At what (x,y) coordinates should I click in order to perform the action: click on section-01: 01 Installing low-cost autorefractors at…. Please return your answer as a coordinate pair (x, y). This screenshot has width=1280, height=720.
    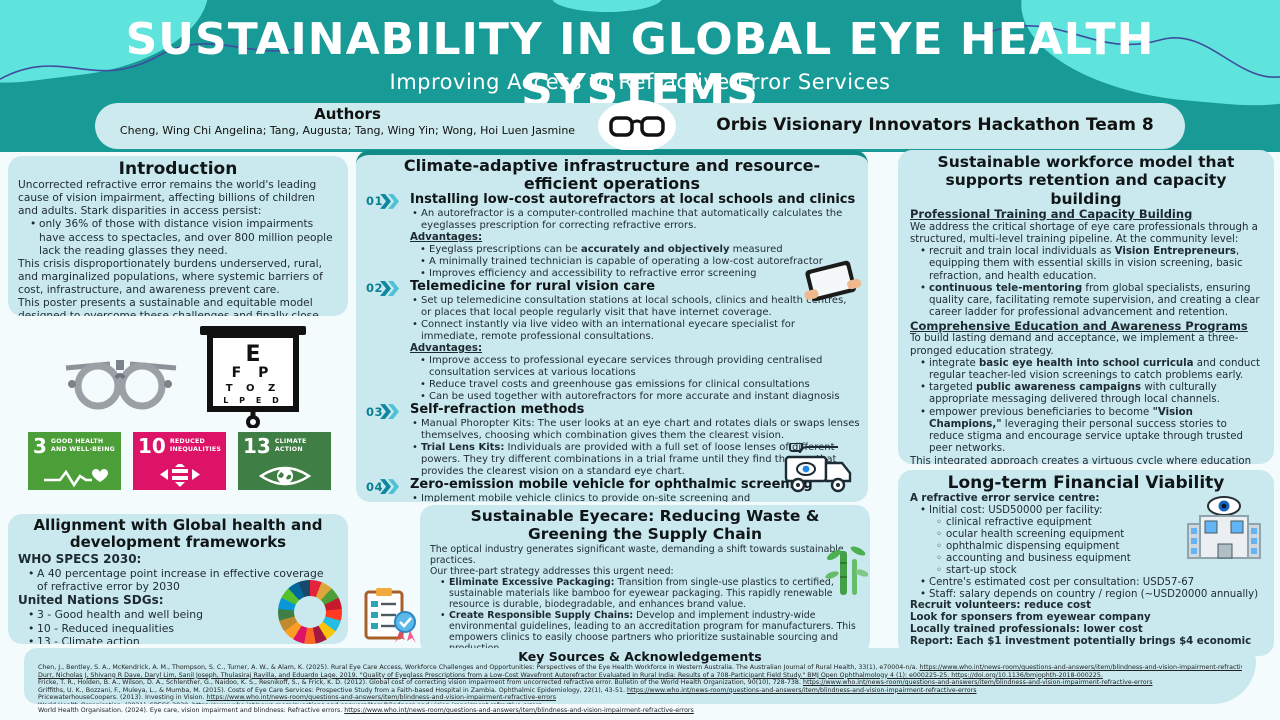
    Looking at the image, I should click on (612, 236).